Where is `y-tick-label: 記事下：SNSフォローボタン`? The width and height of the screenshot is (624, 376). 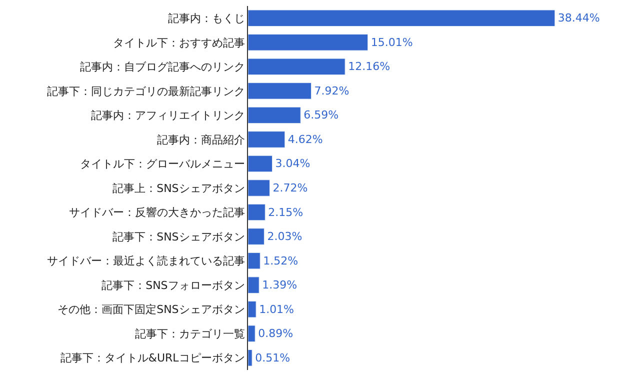
y-tick-label: 記事下：SNSフォローボタン is located at coordinates (173, 285).